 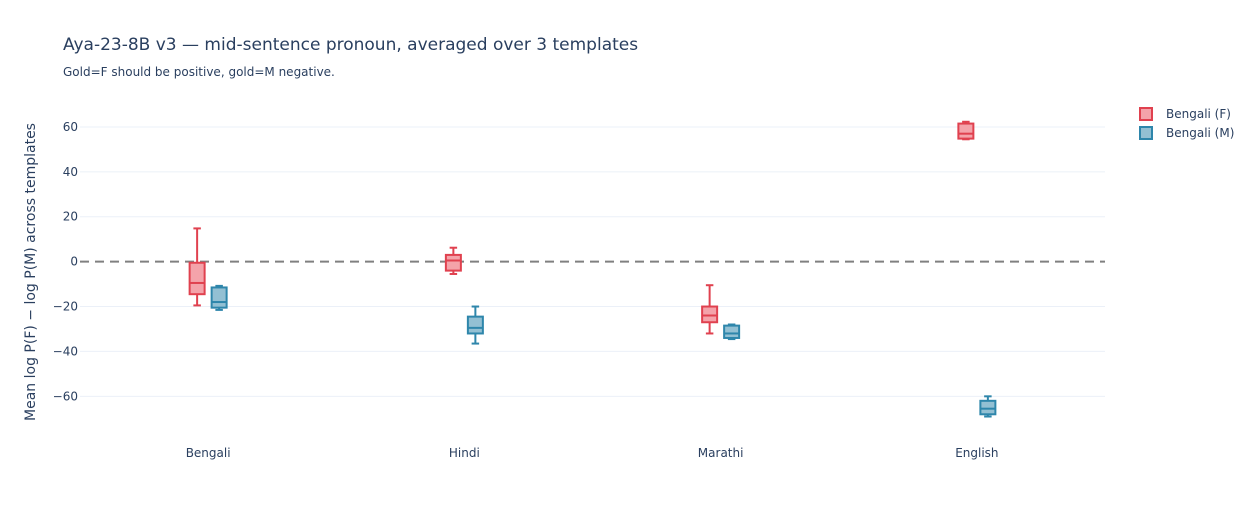 What do you see at coordinates (1198, 114) in the screenshot?
I see `legend-label: Bengali (F)` at bounding box center [1198, 114].